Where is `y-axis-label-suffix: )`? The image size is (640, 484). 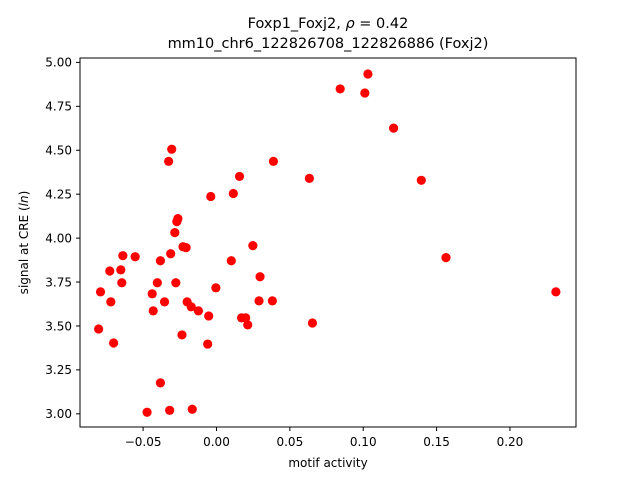 y-axis-label-suffix: ) is located at coordinates (24, 193).